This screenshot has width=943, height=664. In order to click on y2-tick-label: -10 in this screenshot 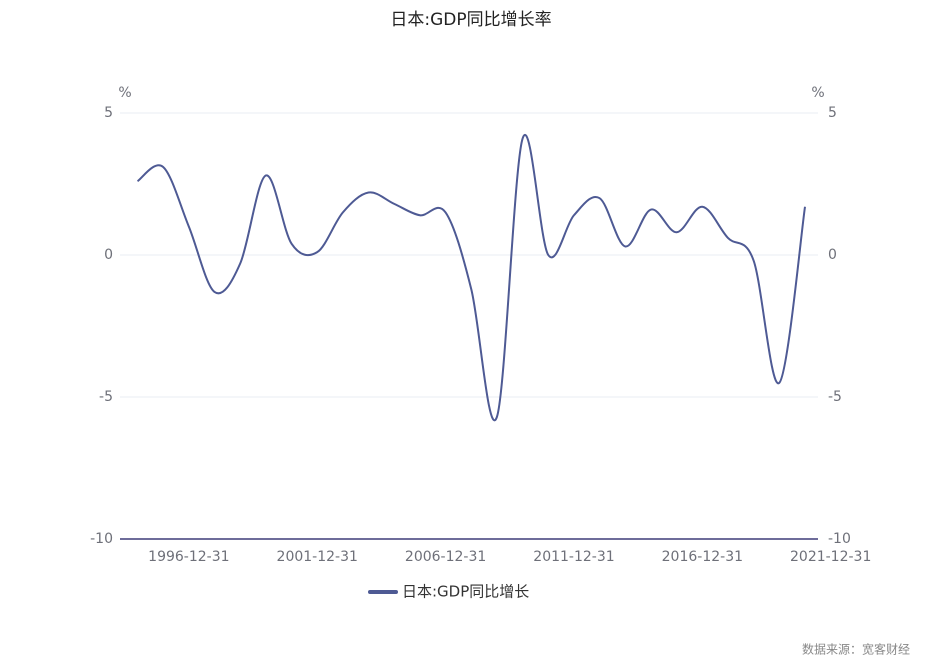, I will do `click(839, 539)`.